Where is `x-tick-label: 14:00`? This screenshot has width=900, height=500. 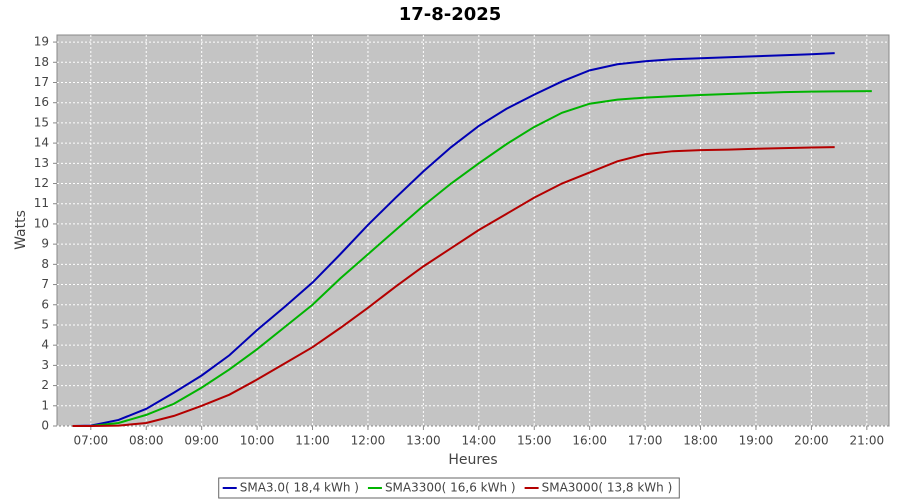 x-tick-label: 14:00 is located at coordinates (479, 441).